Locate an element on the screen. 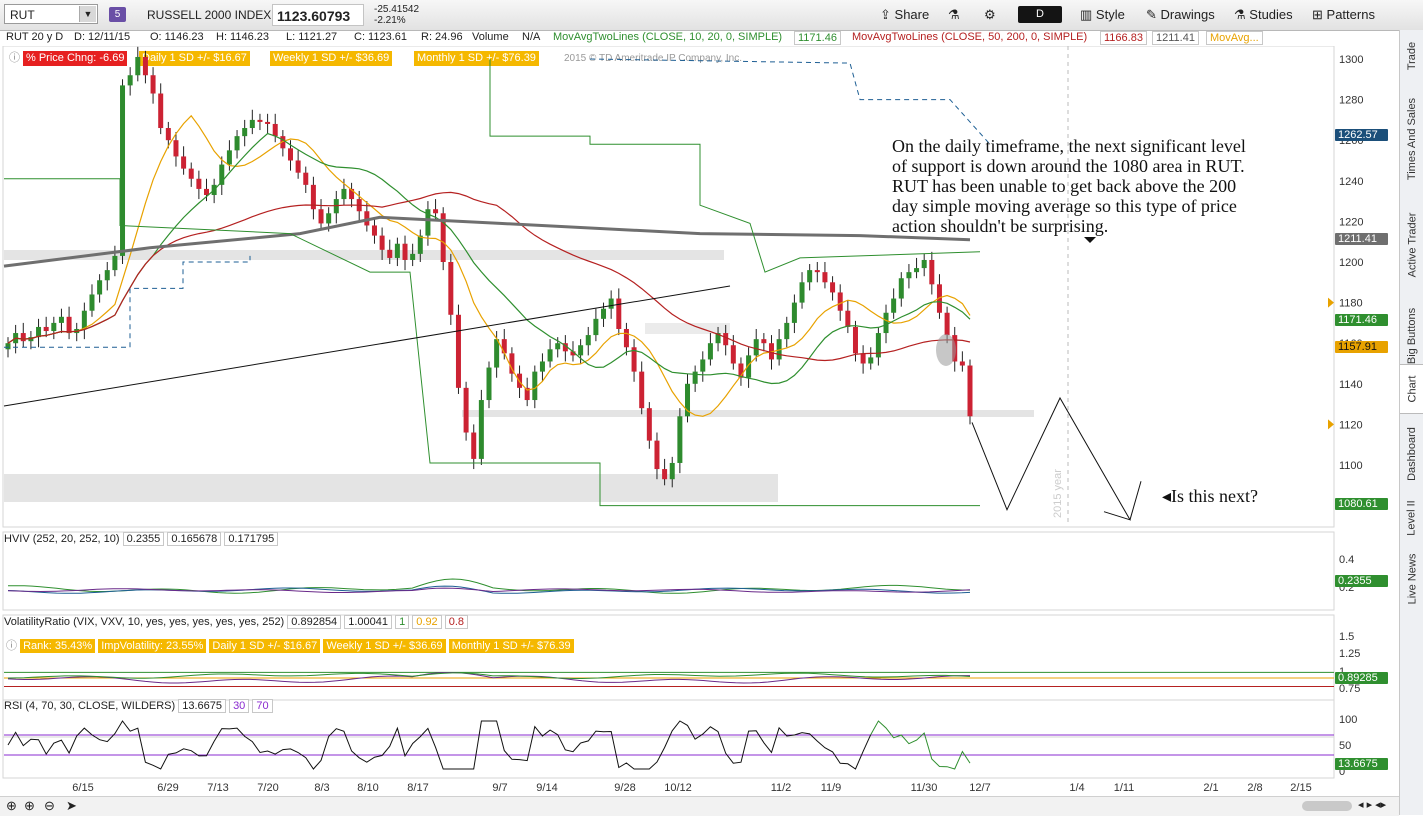 This screenshot has height=816, width=1423. tab-live-news-label: Live News is located at coordinates (1412, 579).